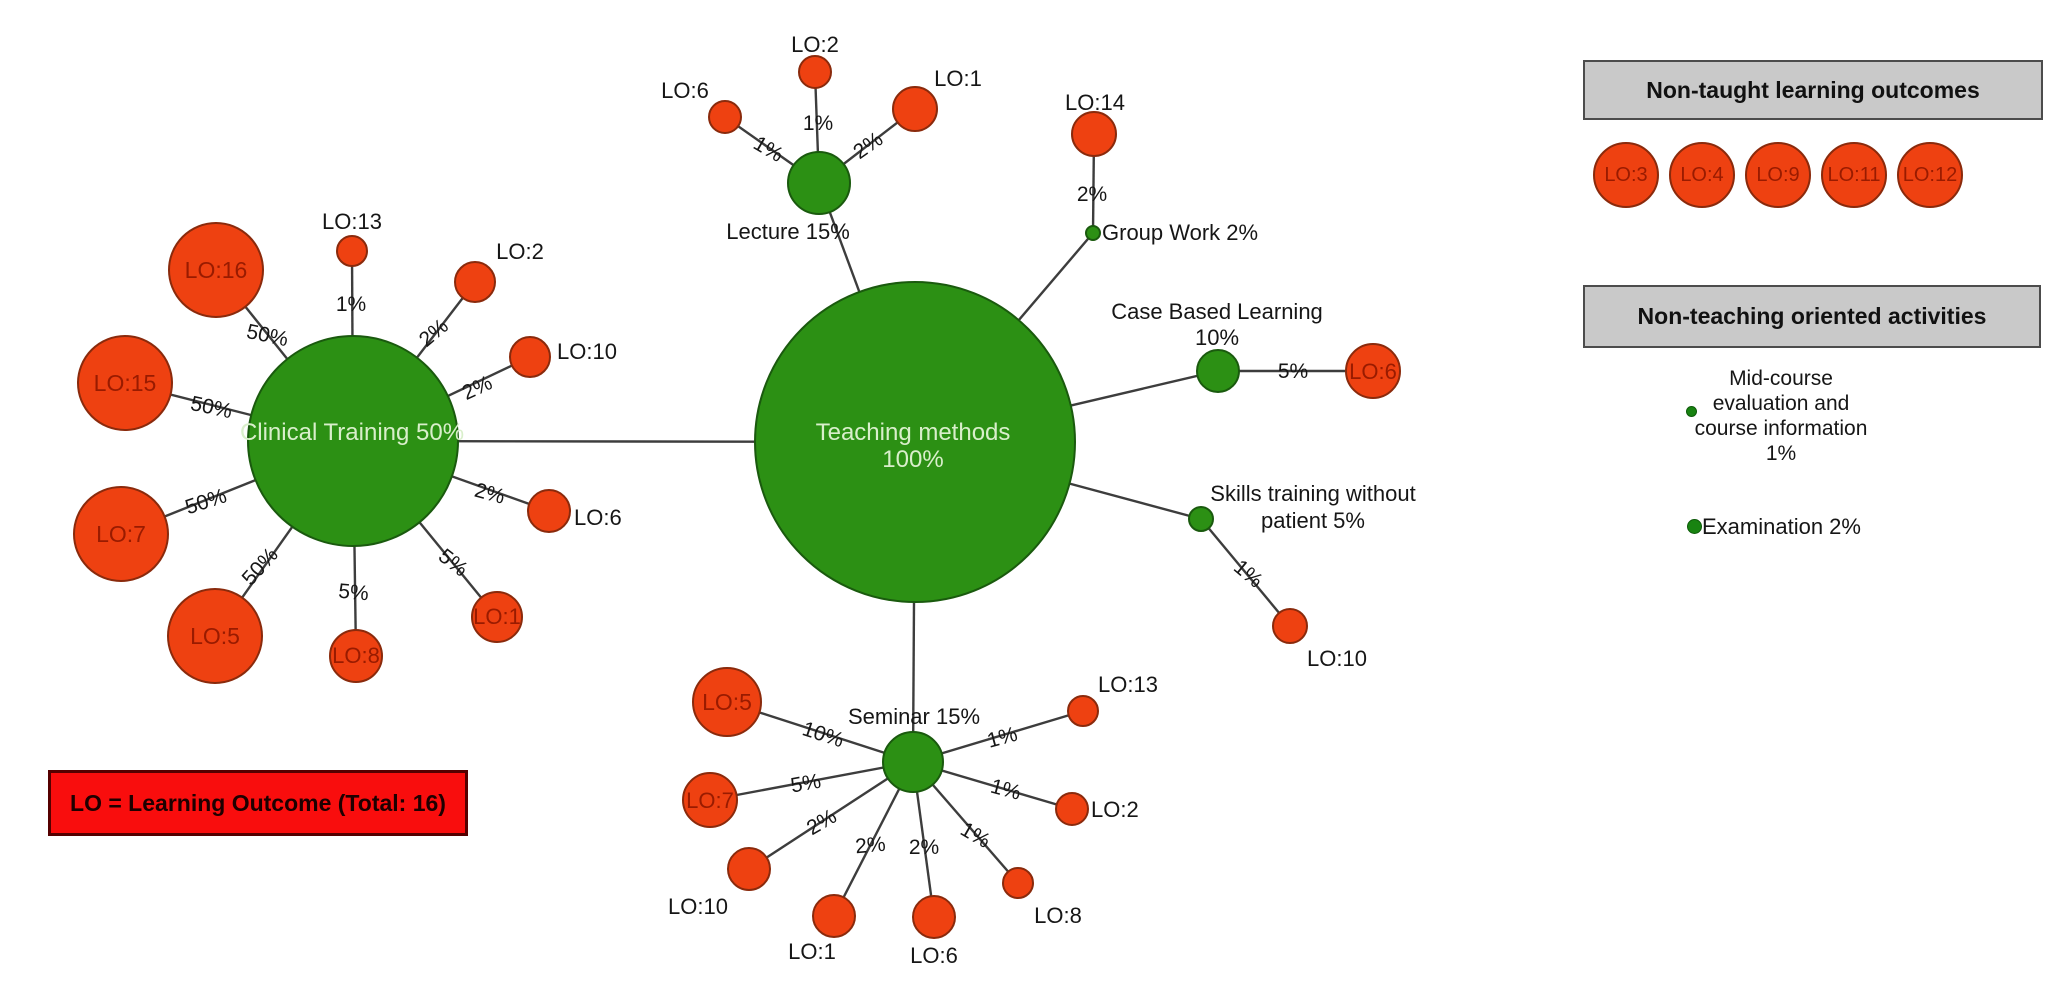 This screenshot has height=1001, width=2059. Describe the element at coordinates (353, 593) in the screenshot. I see `edge-label-clinical-c8: 5%` at that location.